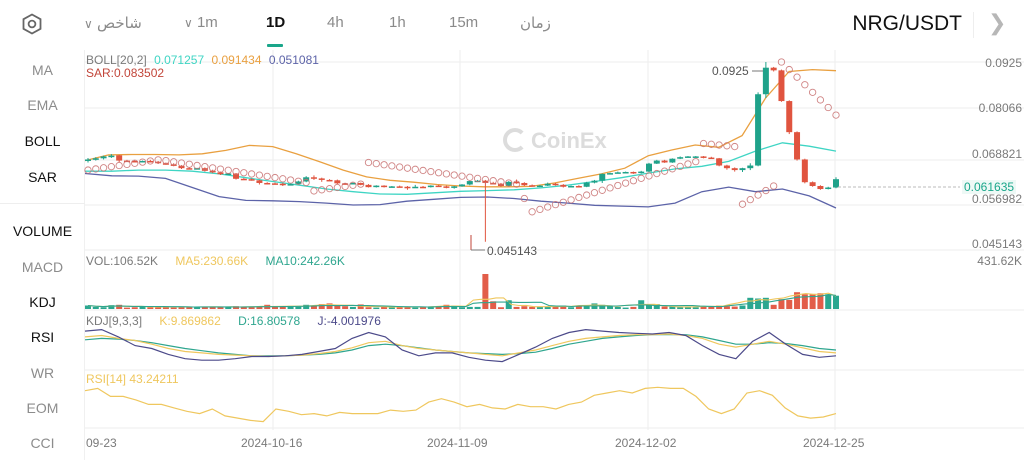 The image size is (1024, 460). What do you see at coordinates (212, 261) in the screenshot?
I see `vol-ma5-value: MA5:230.66K` at bounding box center [212, 261].